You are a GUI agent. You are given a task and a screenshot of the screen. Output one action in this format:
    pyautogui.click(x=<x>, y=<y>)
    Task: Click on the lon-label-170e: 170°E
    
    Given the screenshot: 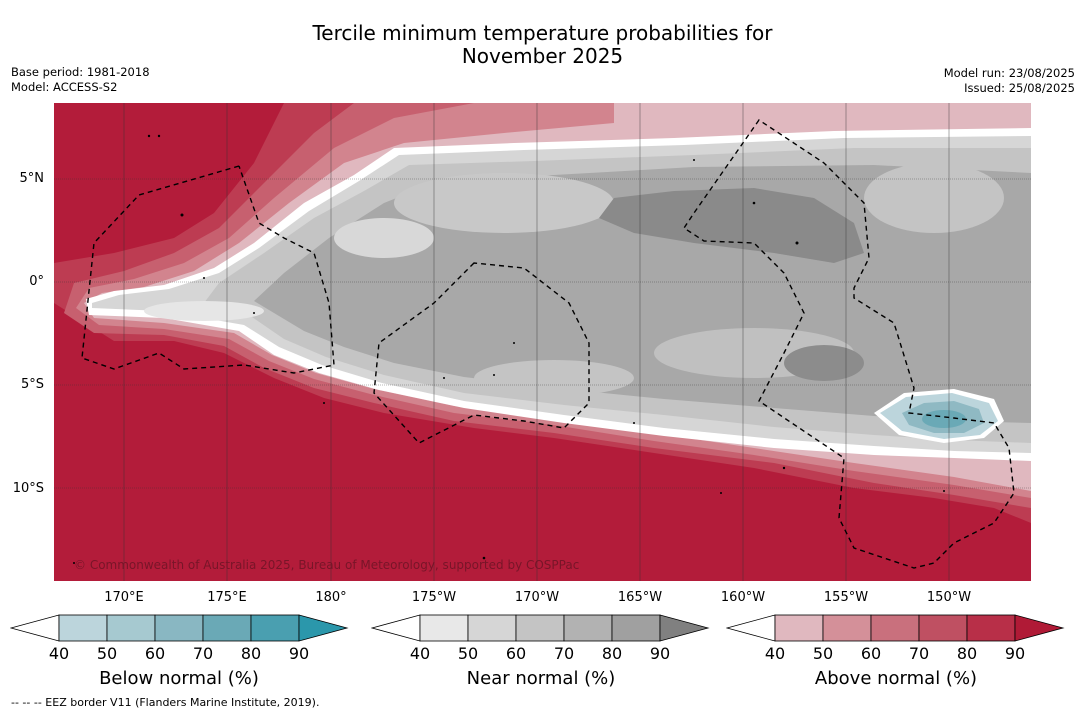 What is the action you would take?
    pyautogui.click(x=124, y=597)
    